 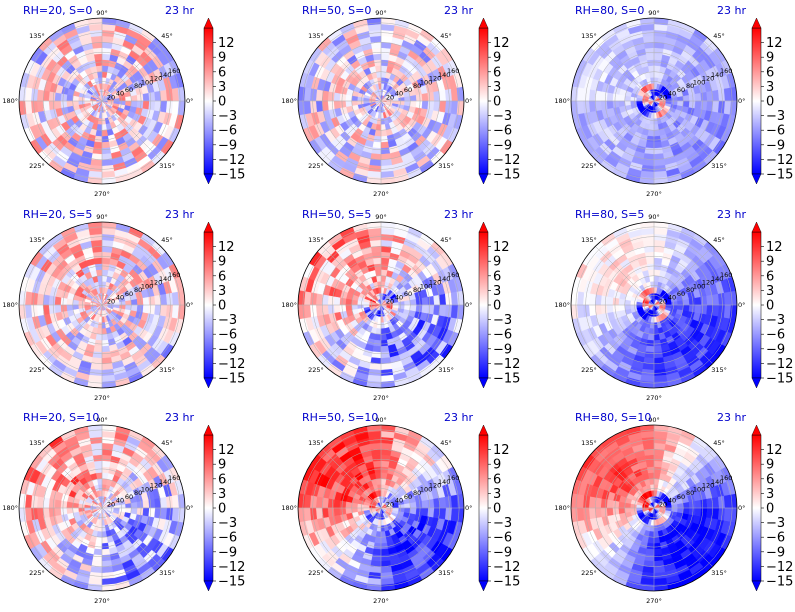 What do you see at coordinates (458, 214) in the screenshot?
I see `panel-time-label: 23 hr` at bounding box center [458, 214].